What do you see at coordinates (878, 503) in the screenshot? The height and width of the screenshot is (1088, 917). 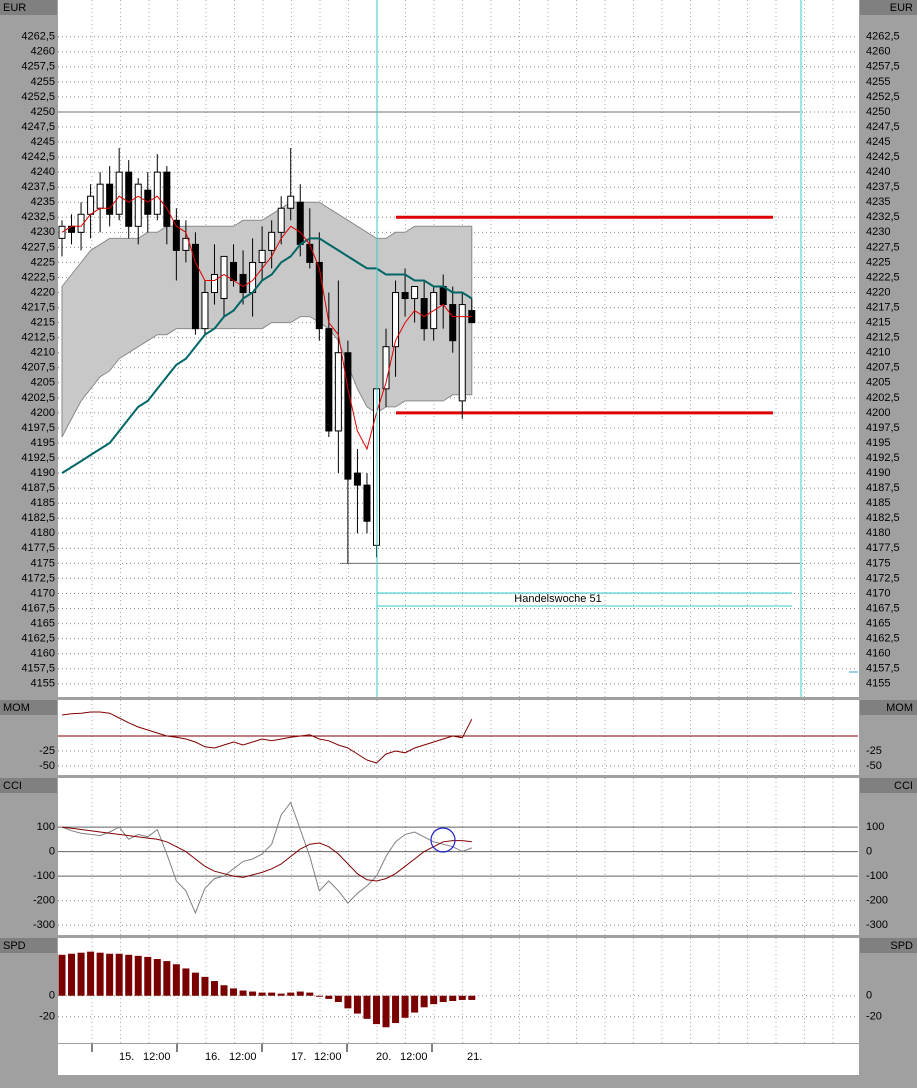 I see `y-tick-label: 4185` at bounding box center [878, 503].